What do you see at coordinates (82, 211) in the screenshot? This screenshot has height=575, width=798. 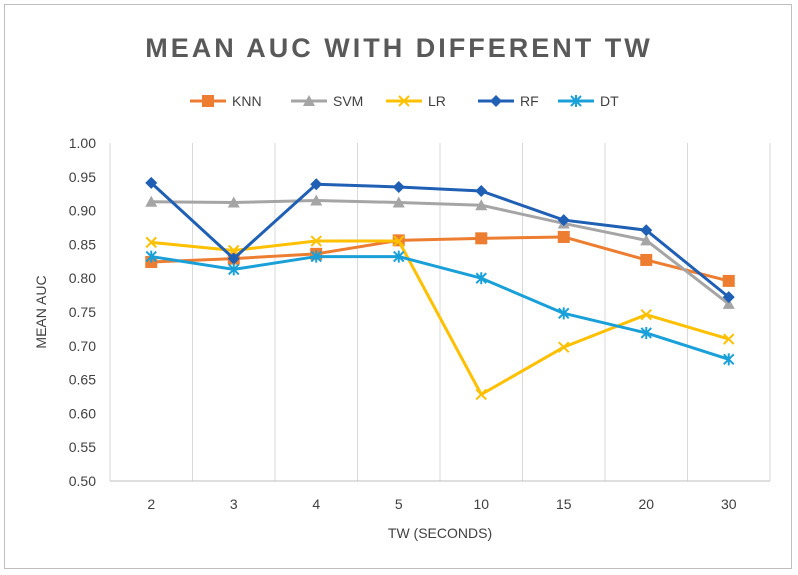 I see `y-tick-label: 0.90` at bounding box center [82, 211].